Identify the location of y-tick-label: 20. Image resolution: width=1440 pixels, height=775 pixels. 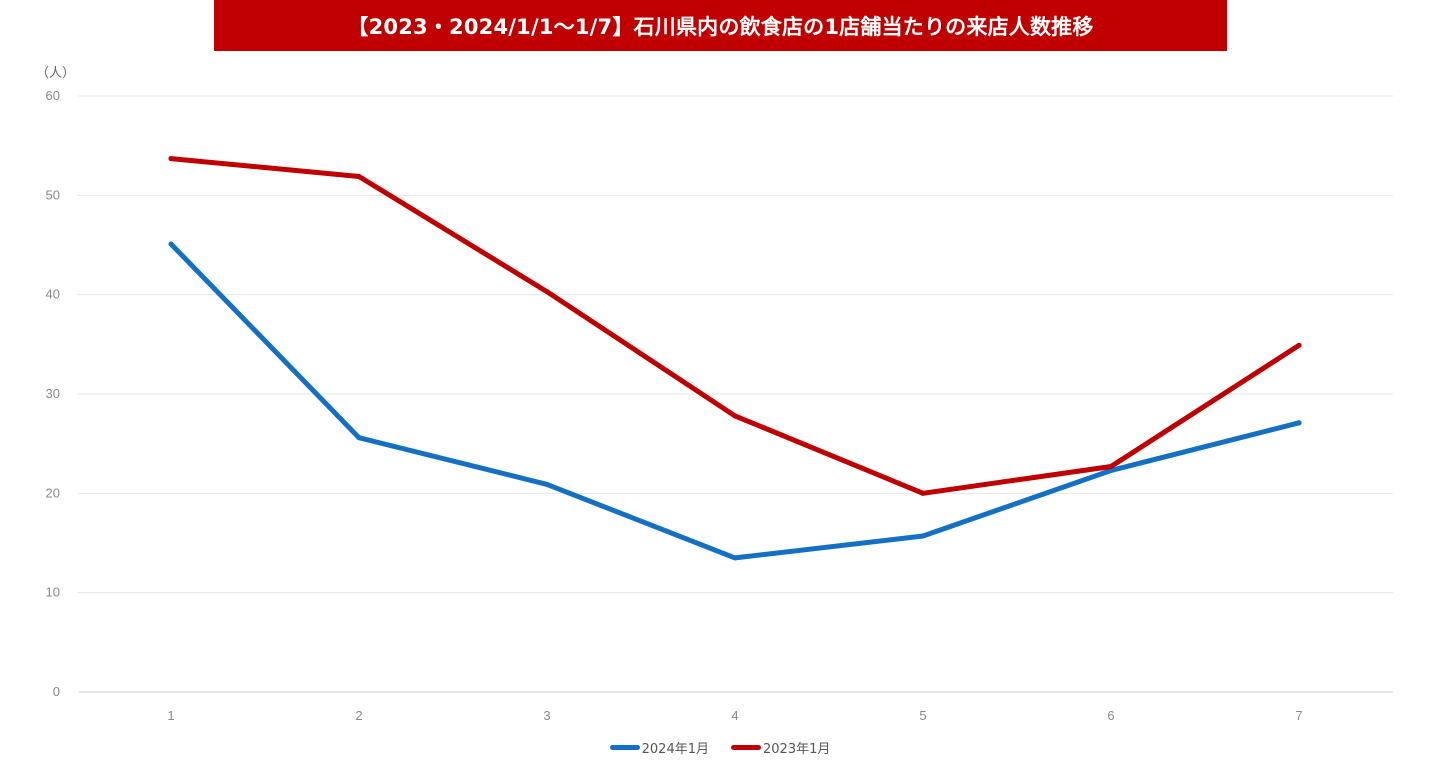
(53, 492).